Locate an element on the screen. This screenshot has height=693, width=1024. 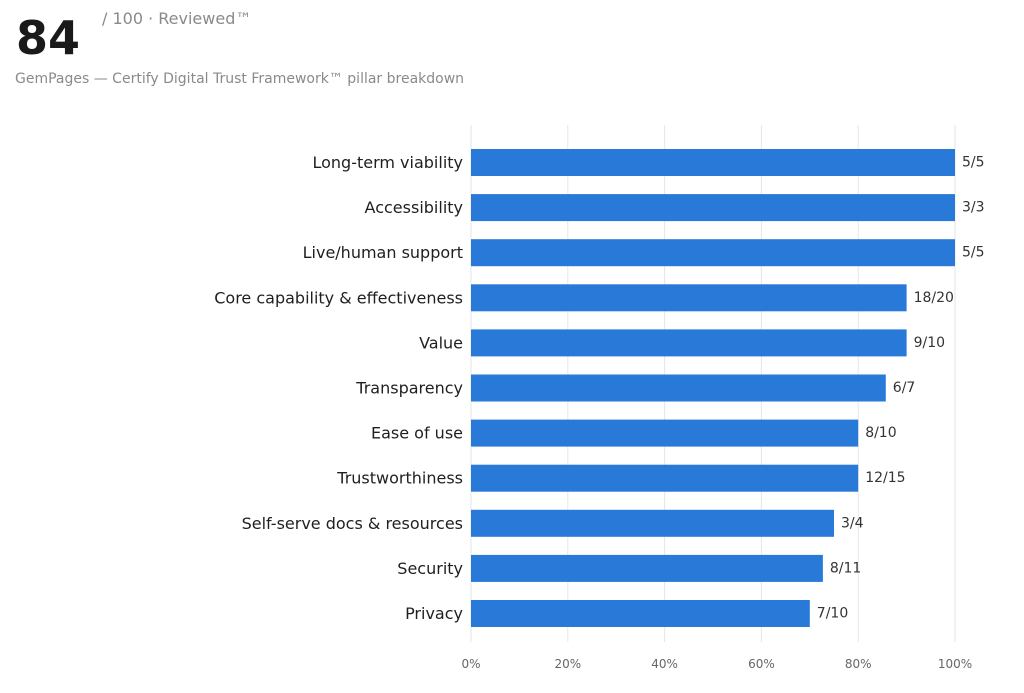
x-tick-label: 20% is located at coordinates (567, 664).